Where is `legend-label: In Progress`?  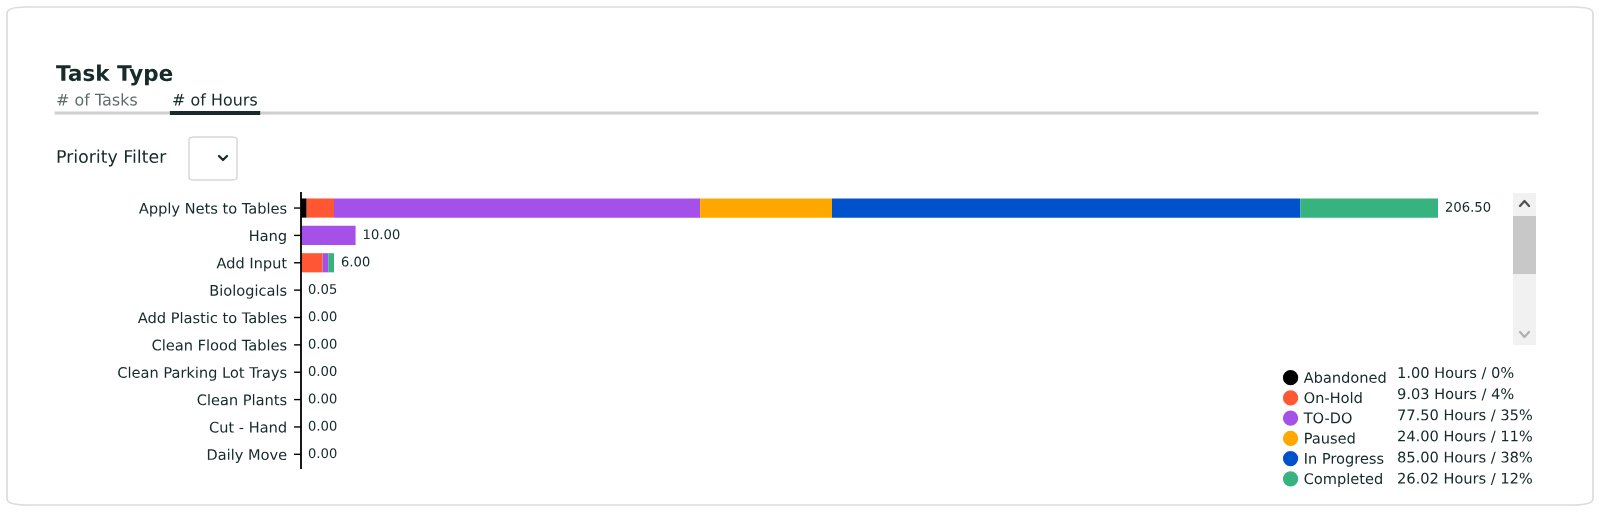
legend-label: In Progress is located at coordinates (1344, 460).